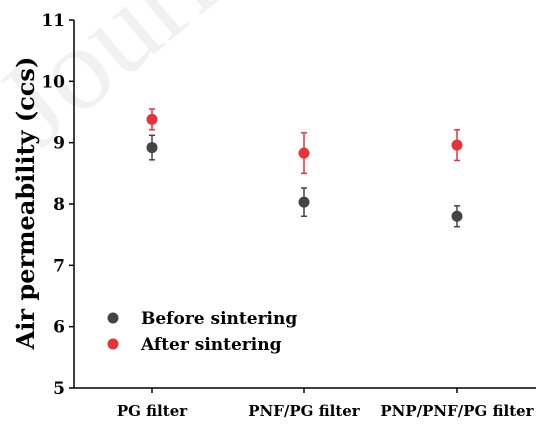  Describe the element at coordinates (53, 82) in the screenshot. I see `y-tick-label: 10` at that location.